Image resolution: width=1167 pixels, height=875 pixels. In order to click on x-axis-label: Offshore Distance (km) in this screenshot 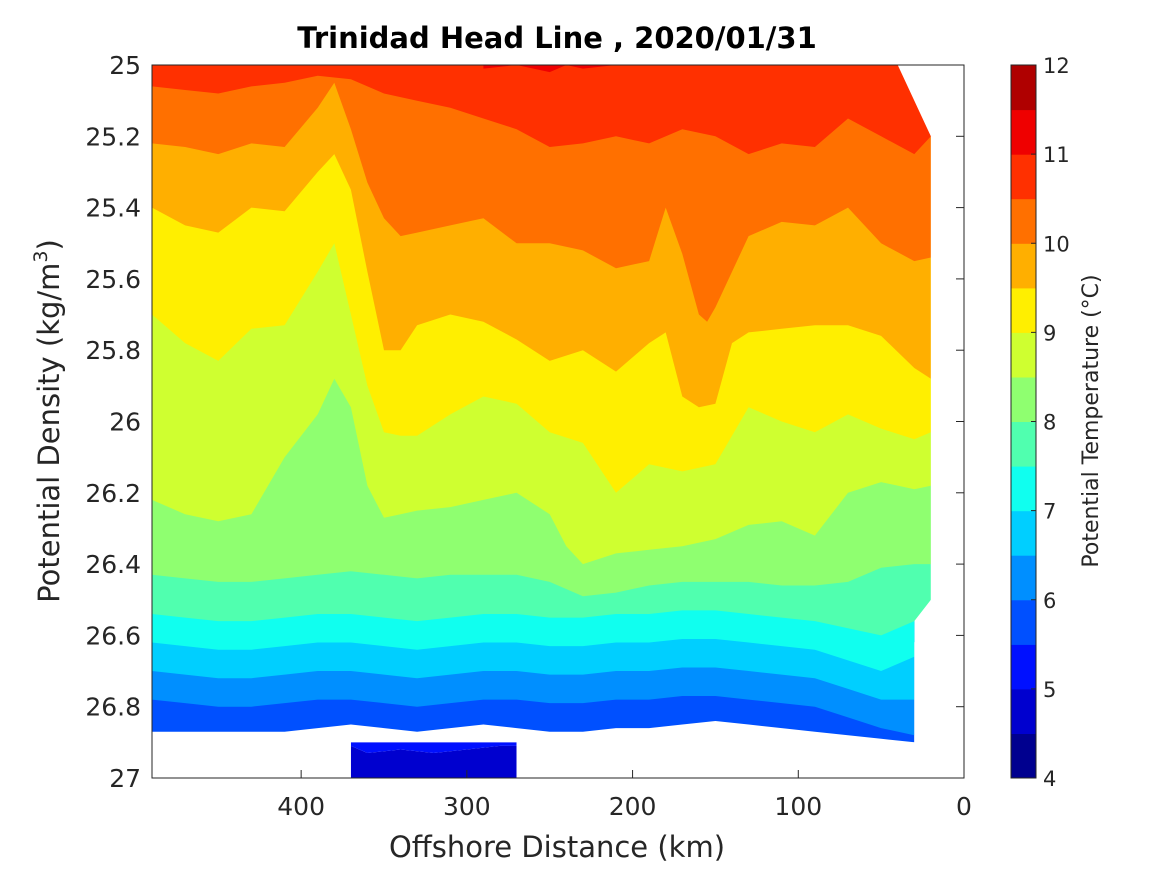, I will do `click(557, 847)`.